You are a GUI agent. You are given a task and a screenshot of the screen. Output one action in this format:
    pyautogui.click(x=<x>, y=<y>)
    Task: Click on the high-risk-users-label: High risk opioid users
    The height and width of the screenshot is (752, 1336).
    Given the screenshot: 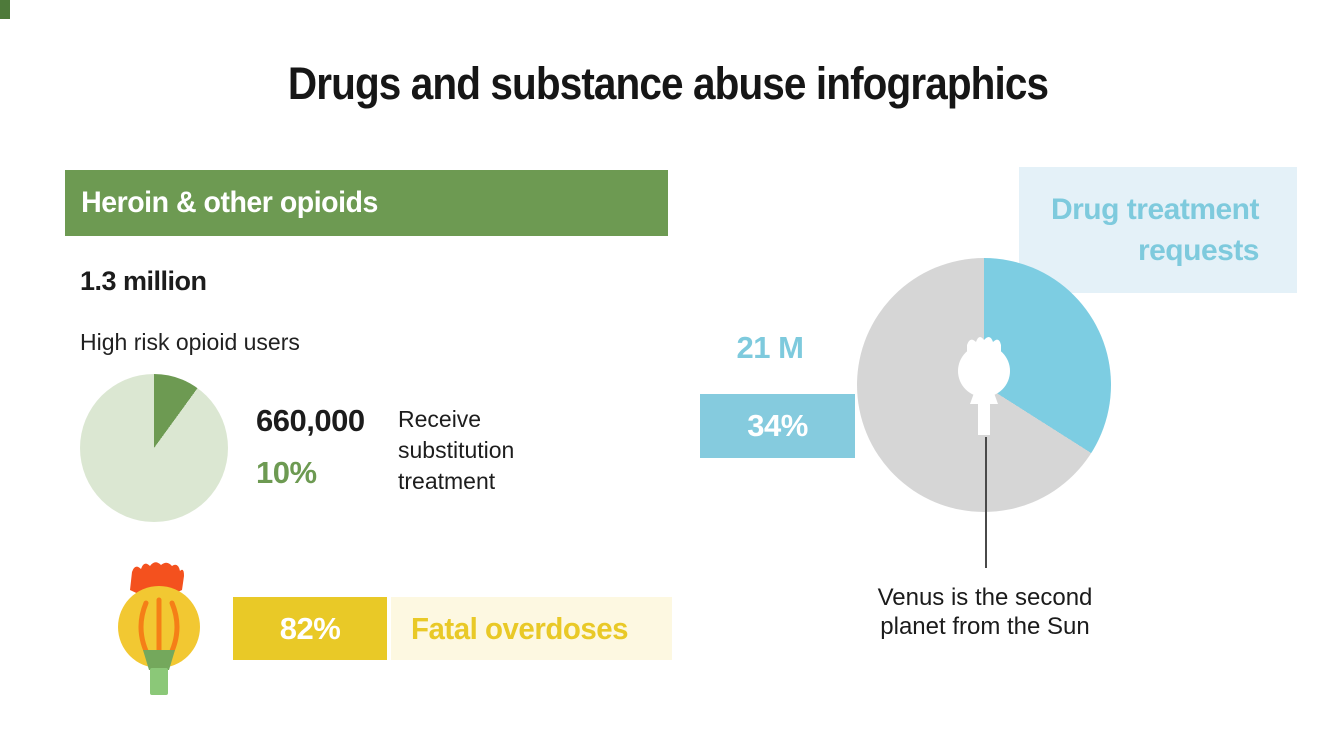 What is the action you would take?
    pyautogui.click(x=190, y=342)
    